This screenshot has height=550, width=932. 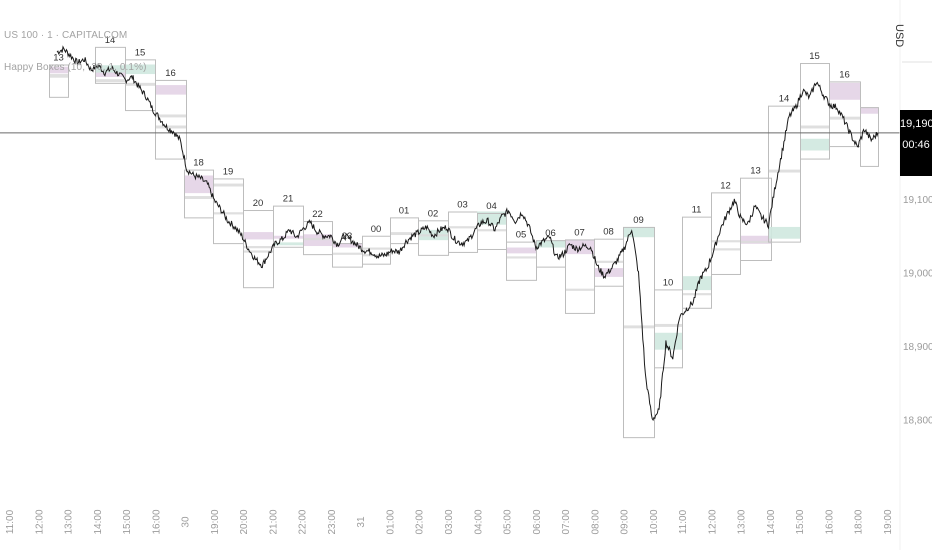 I want to click on price-tick-label: 18,800.0, so click(x=917, y=421).